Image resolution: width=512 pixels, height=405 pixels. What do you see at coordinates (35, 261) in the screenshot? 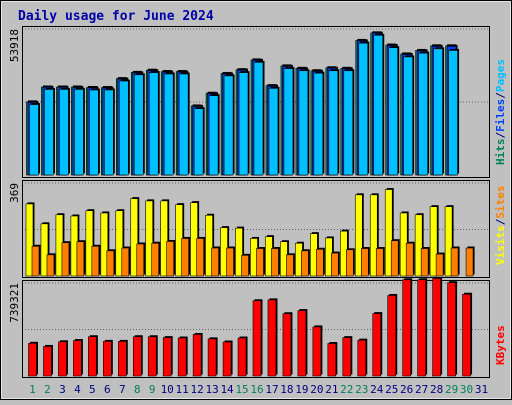
I see `bar-sites-day-1-face` at bounding box center [35, 261].